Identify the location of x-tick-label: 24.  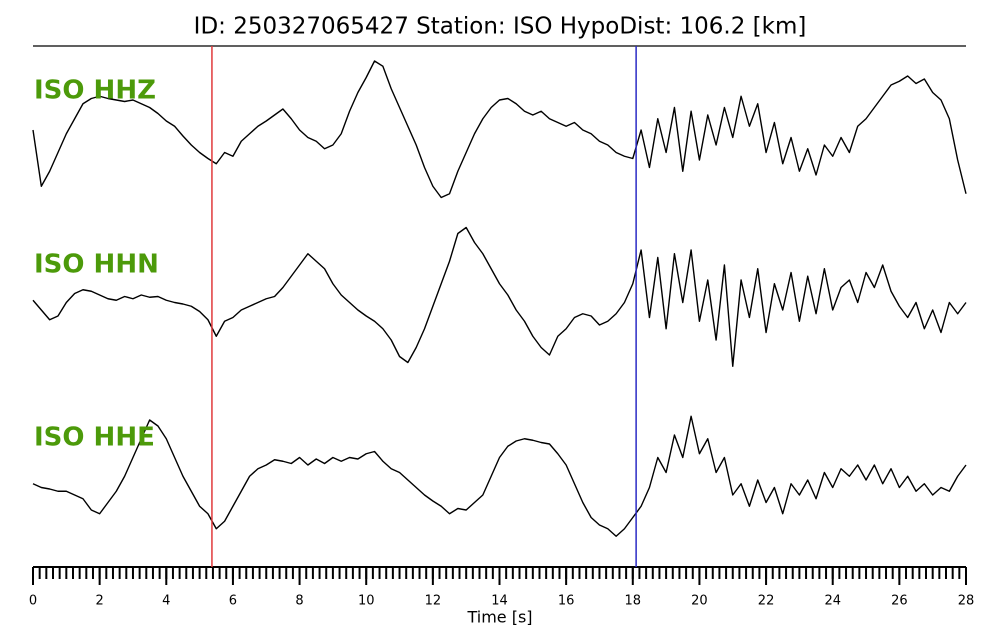
(832, 601).